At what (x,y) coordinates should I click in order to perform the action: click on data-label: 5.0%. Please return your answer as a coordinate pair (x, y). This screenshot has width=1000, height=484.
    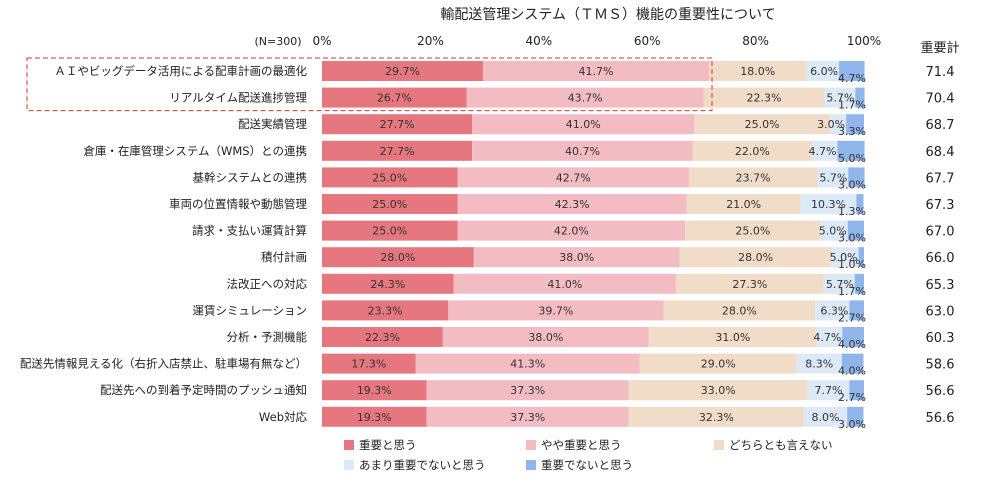
    Looking at the image, I should click on (844, 257).